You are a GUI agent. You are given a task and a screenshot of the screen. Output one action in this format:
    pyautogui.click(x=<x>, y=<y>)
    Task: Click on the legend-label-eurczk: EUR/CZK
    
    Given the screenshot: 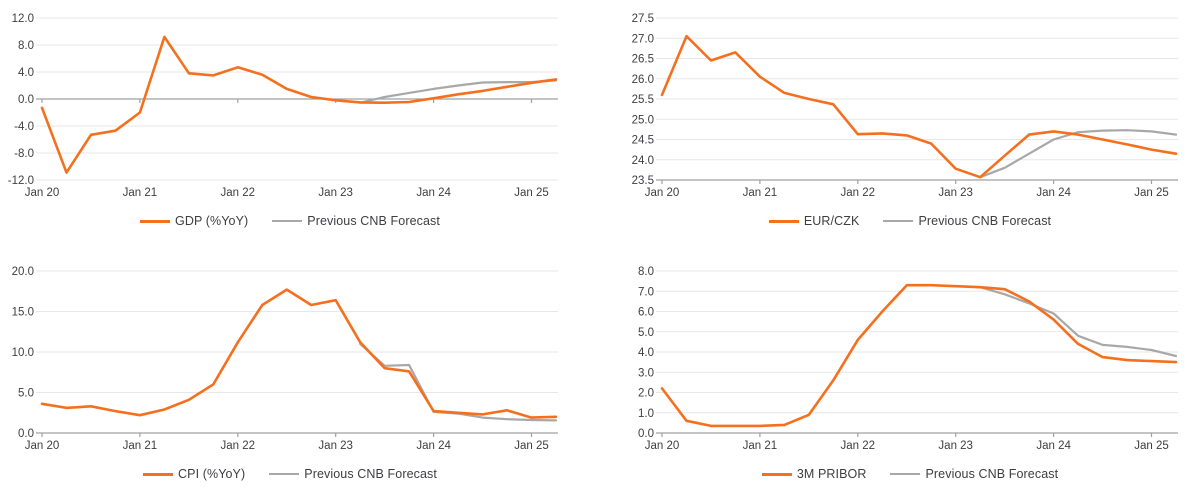 What is the action you would take?
    pyautogui.click(x=831, y=221)
    